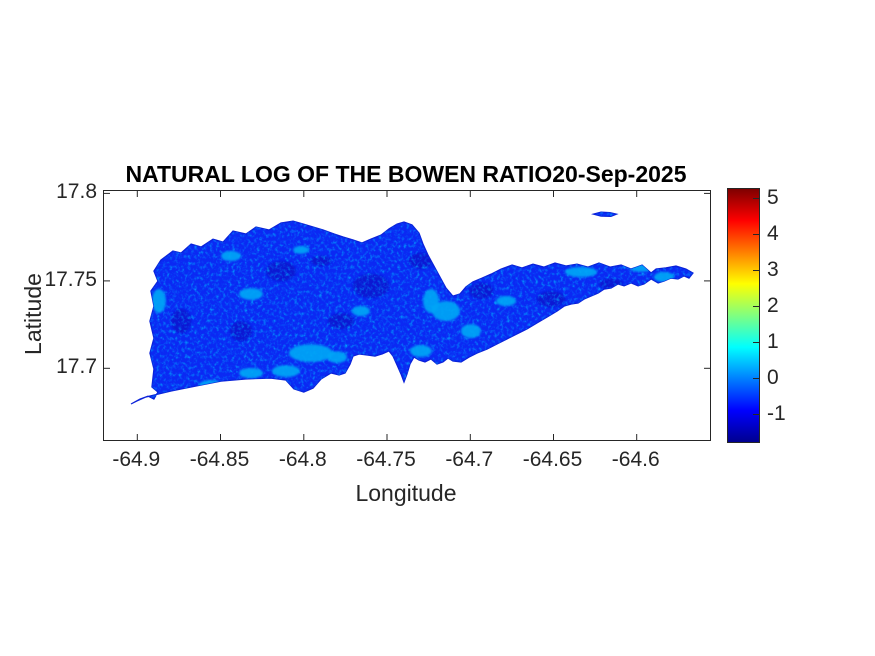  I want to click on x-axis-tick-label: -64.65, so click(552, 459).